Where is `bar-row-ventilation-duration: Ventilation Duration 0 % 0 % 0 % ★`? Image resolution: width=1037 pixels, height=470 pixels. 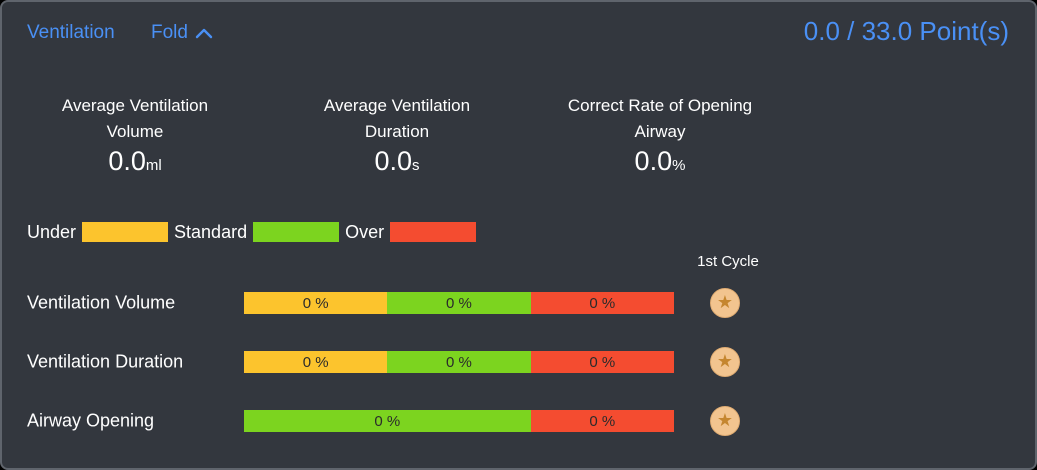 bar-row-ventilation-duration: Ventilation Duration 0 % 0 % 0 % ★ is located at coordinates (518, 362).